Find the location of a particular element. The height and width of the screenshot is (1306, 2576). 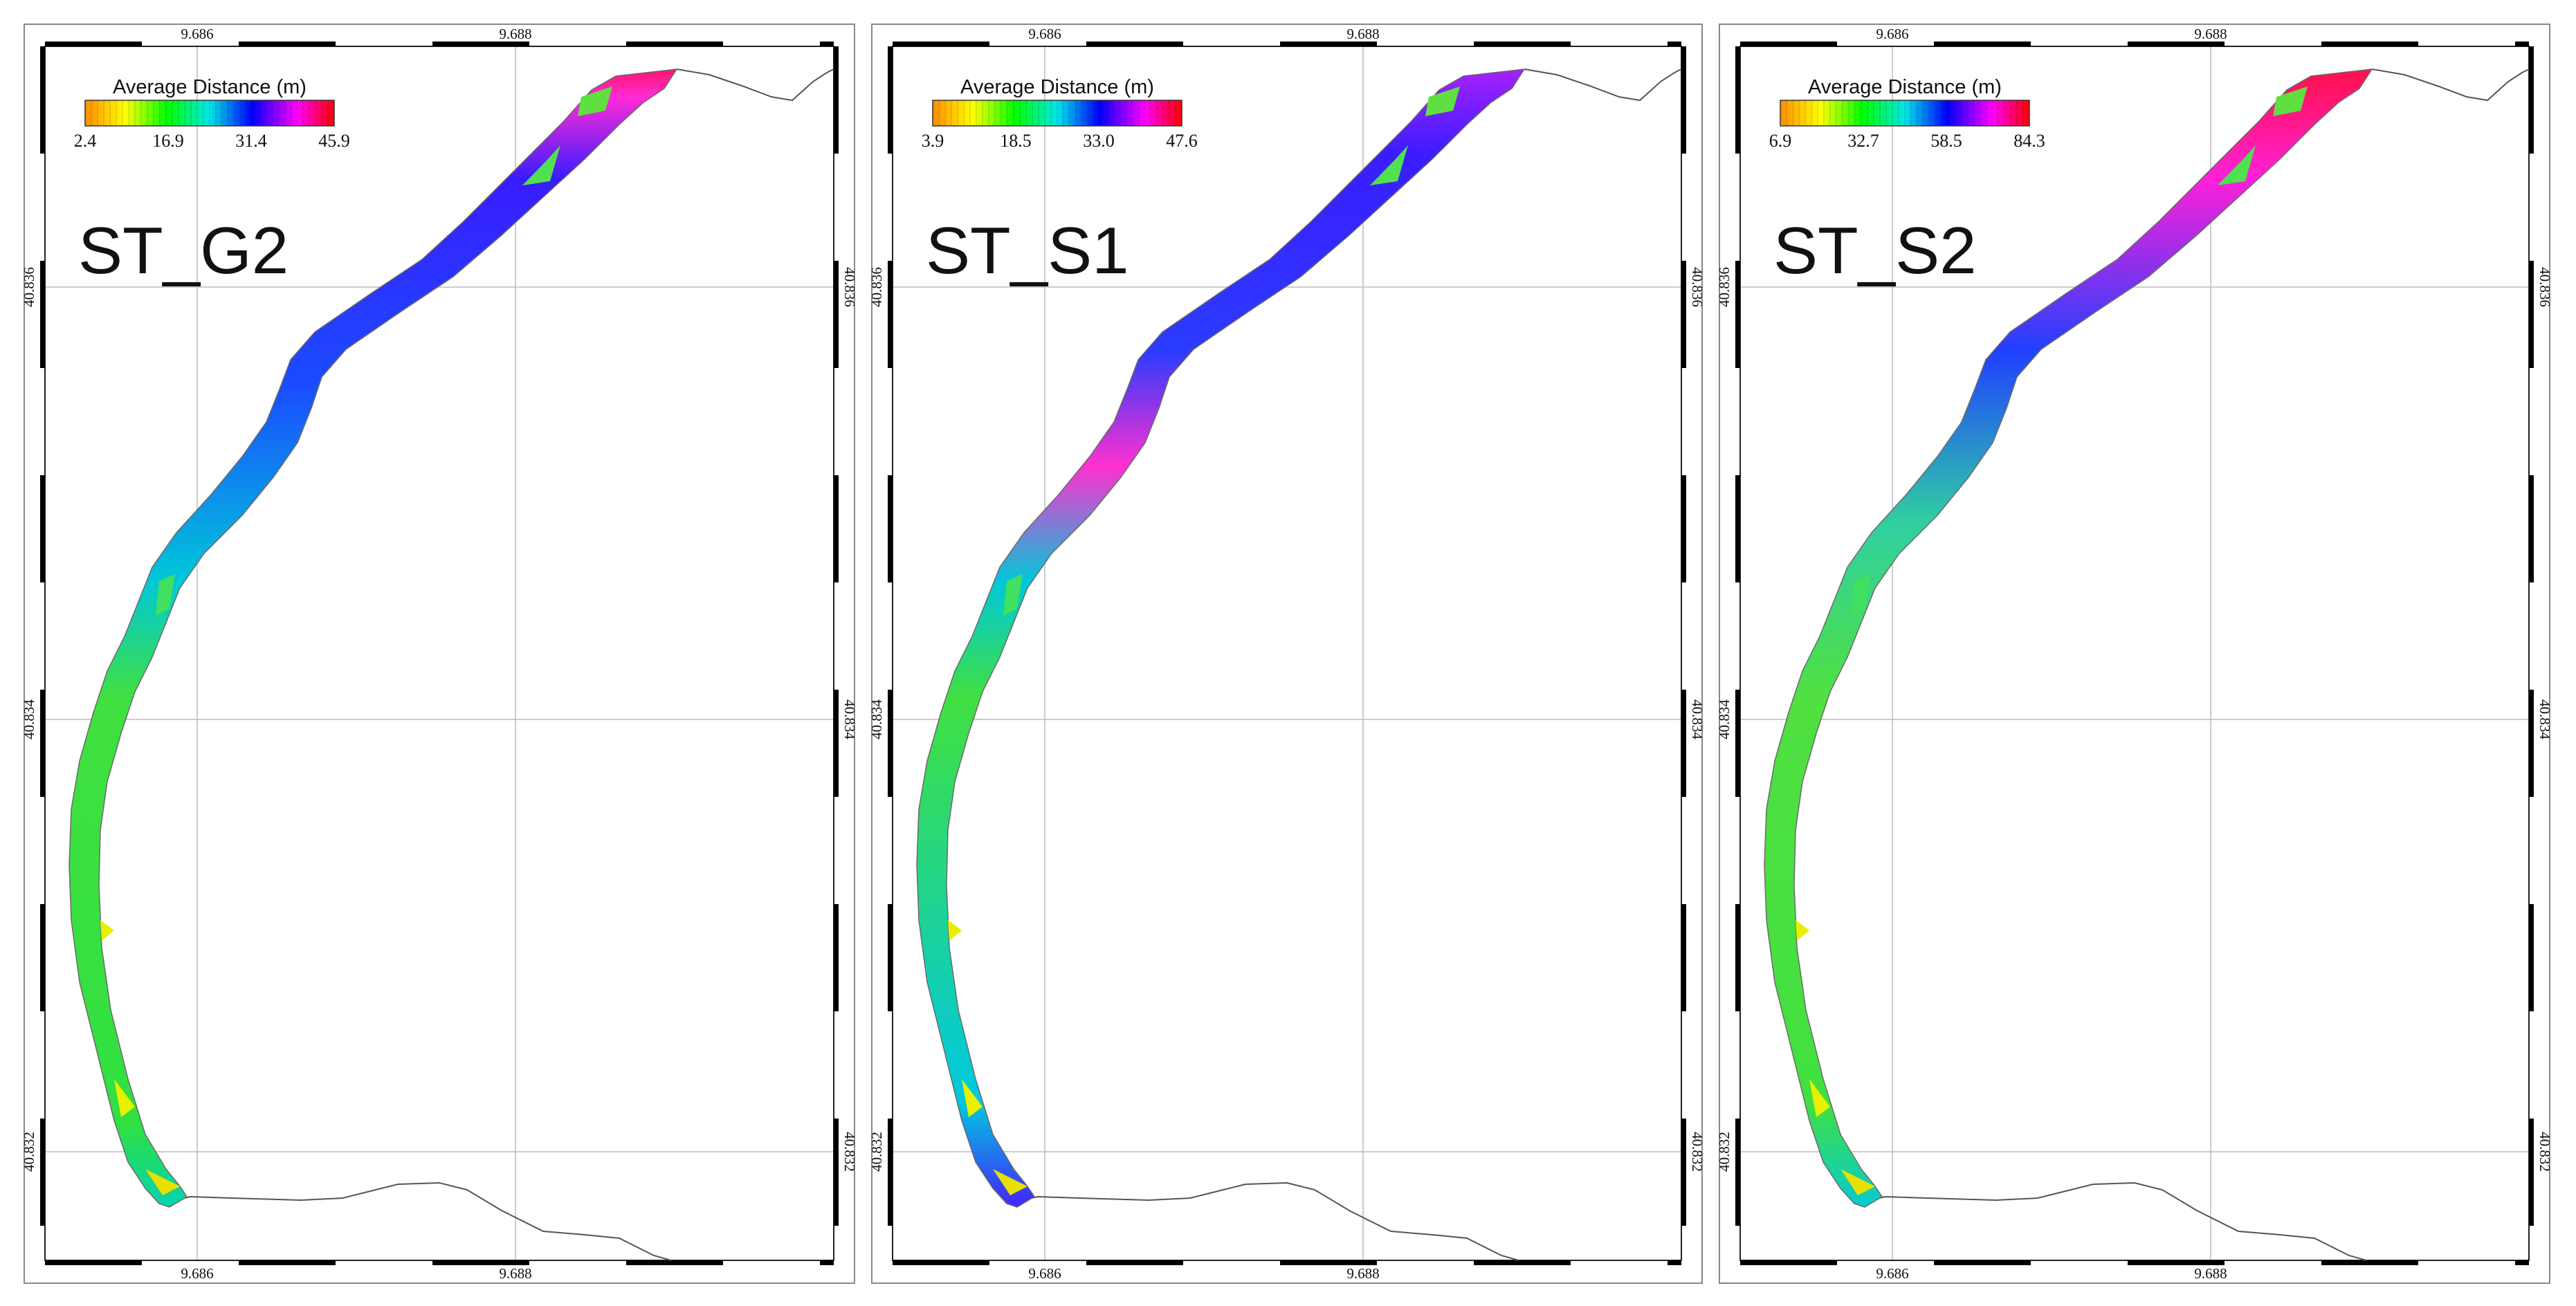

colorbar-tick-label: 84.3 is located at coordinates (2029, 141).